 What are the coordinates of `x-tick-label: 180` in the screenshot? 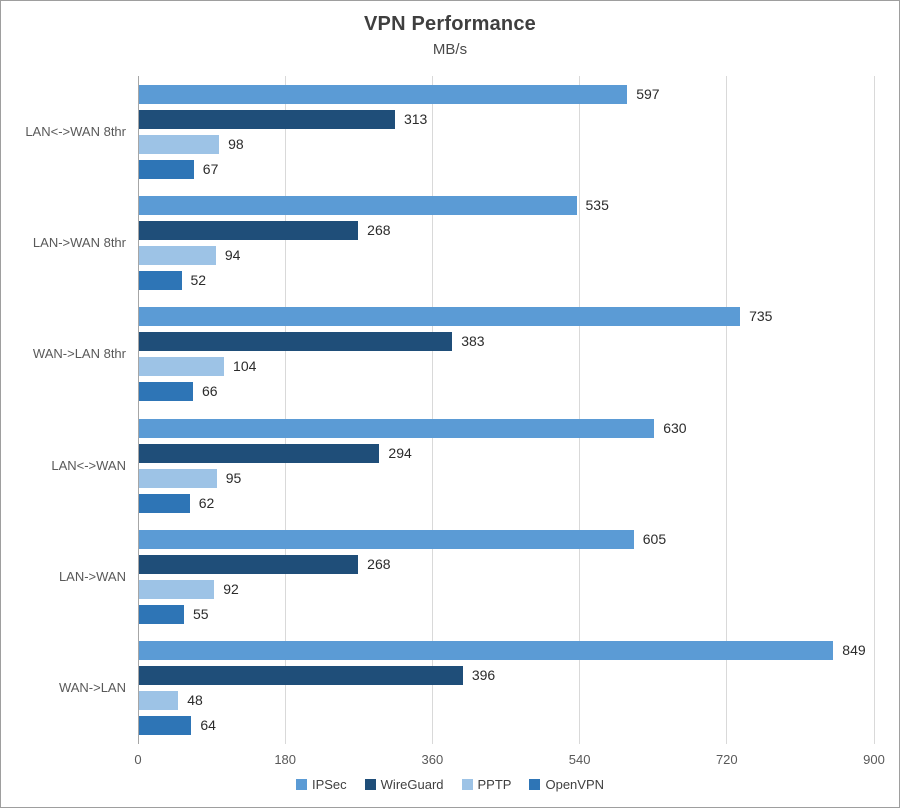 It's located at (285, 759).